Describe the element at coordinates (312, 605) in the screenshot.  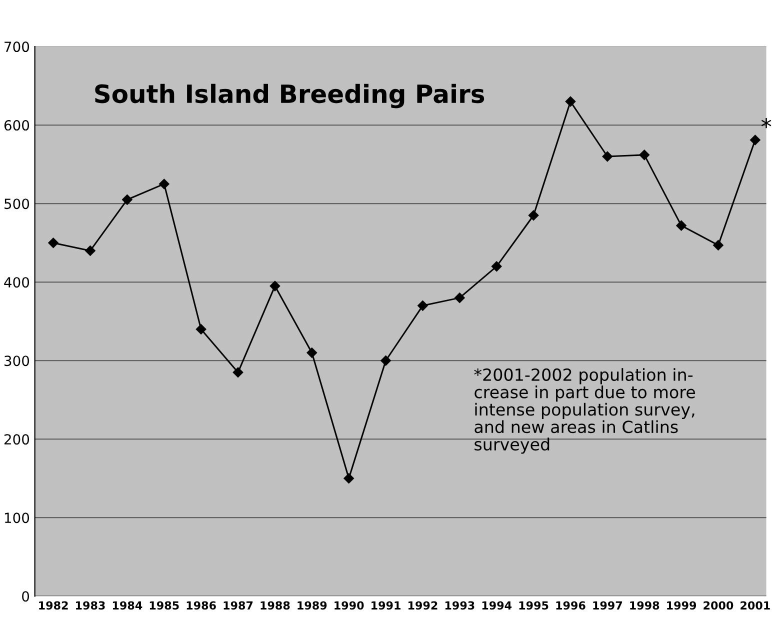
I see `x-tick-label: 1989` at that location.